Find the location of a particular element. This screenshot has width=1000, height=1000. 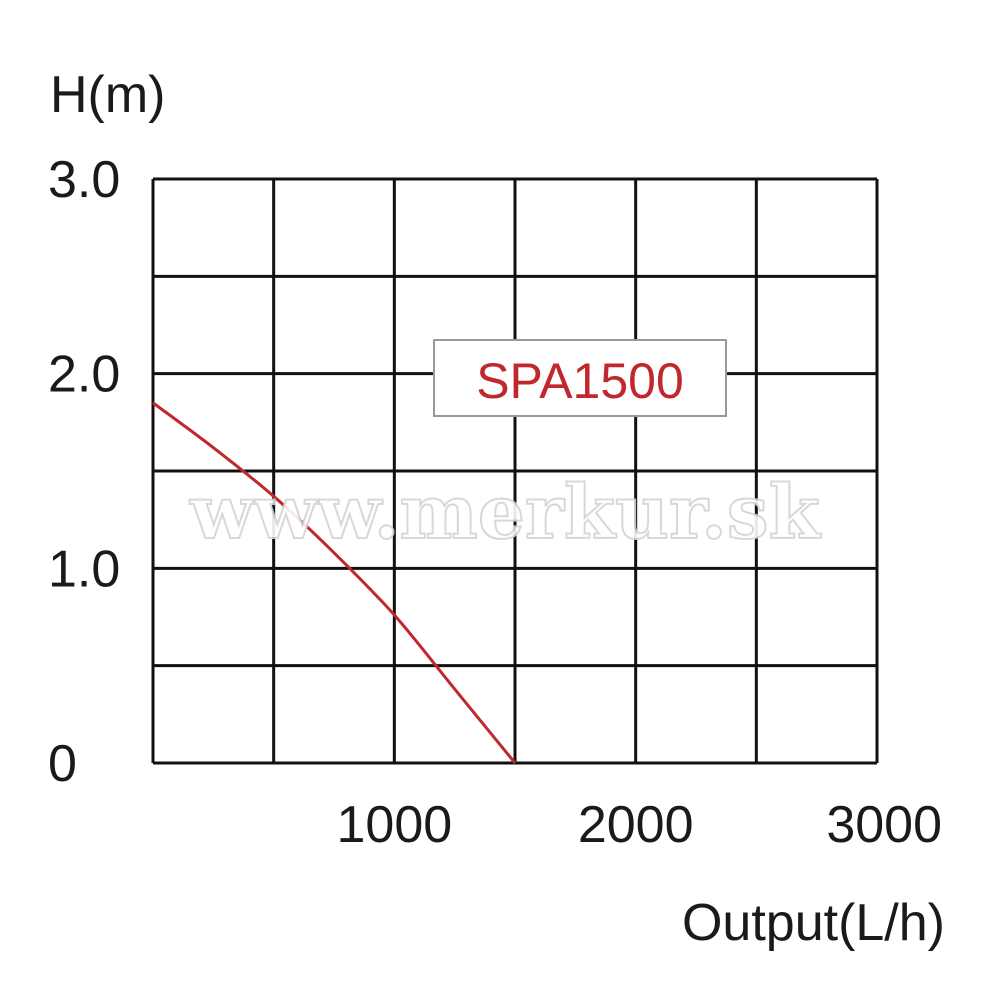

series-label: SPA1500 is located at coordinates (580, 378).